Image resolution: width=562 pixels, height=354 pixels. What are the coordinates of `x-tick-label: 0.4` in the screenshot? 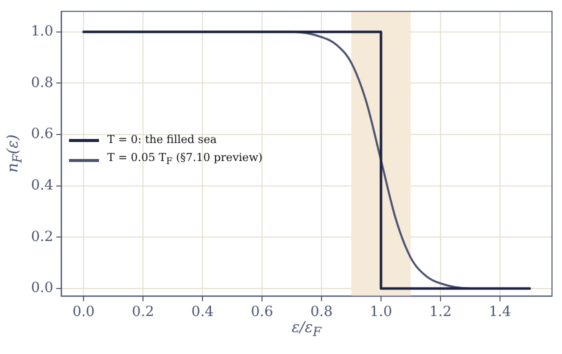 It's located at (202, 312).